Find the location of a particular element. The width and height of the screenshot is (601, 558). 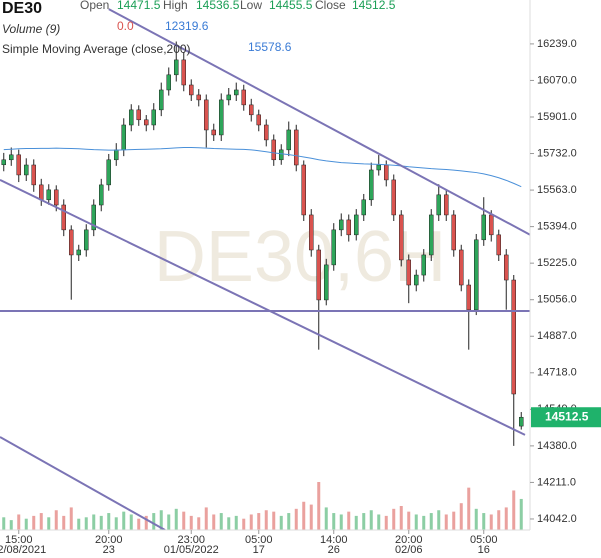

volume-a: 0.0 is located at coordinates (125, 26).